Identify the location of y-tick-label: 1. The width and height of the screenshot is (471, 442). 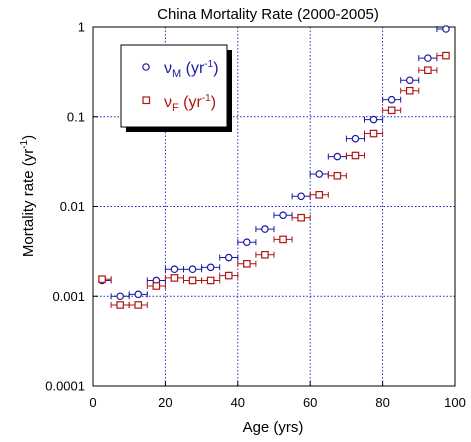
(81, 27).